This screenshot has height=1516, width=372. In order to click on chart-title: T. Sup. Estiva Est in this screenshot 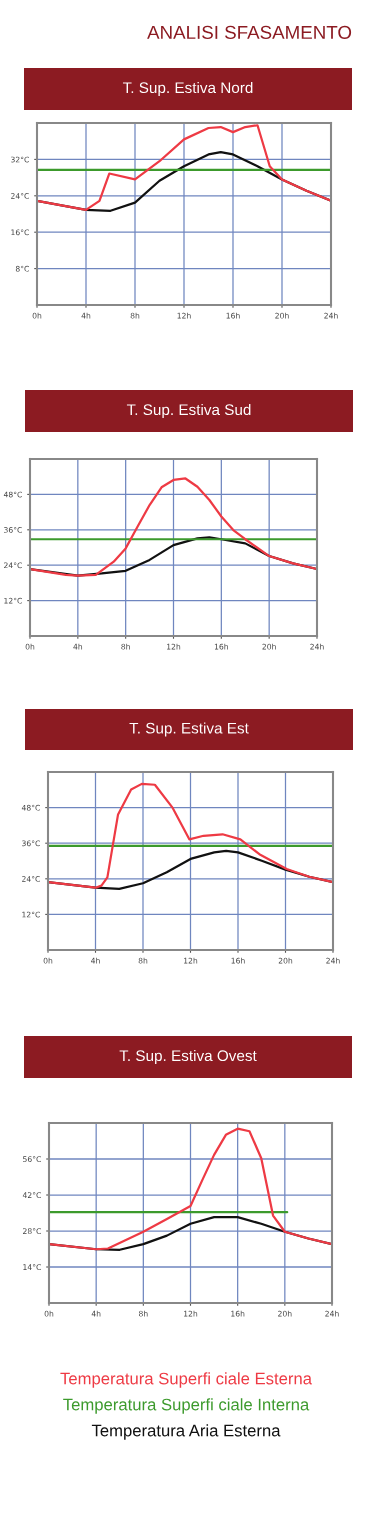, I will do `click(189, 729)`.